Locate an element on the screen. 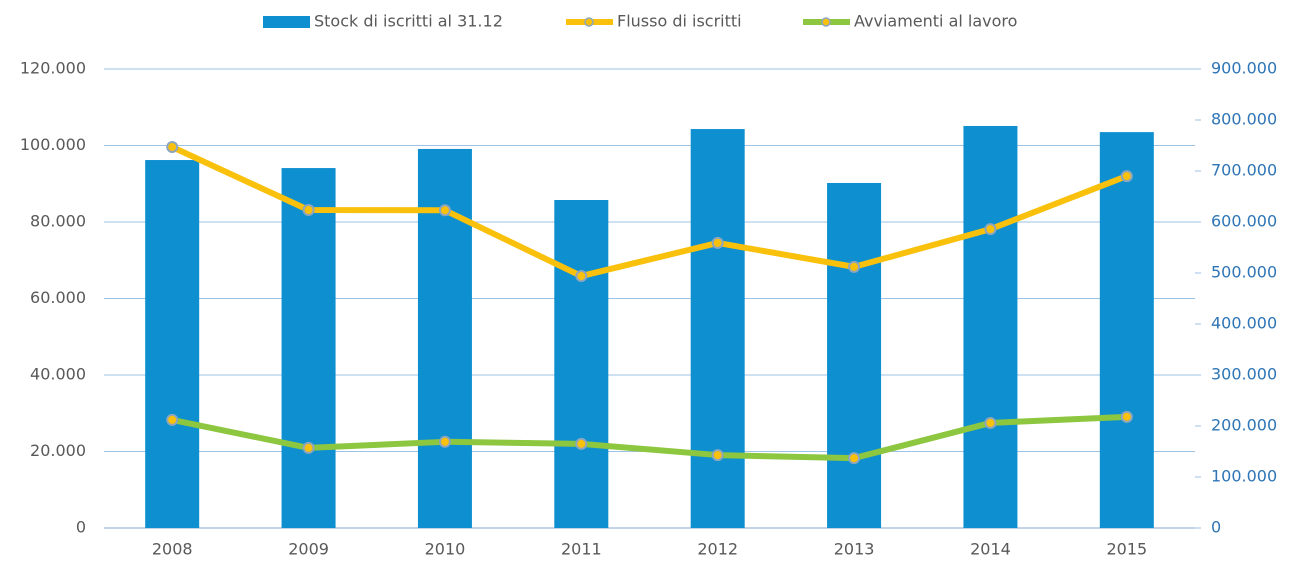 This screenshot has height=563, width=1295. x-tick-label: 2011 is located at coordinates (581, 549).